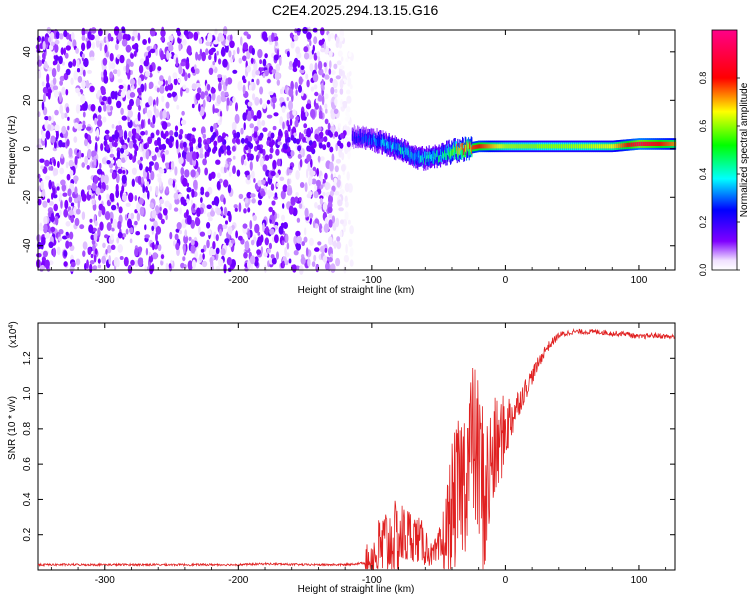 Image resolution: width=750 pixels, height=600 pixels. I want to click on x-tick-label: 100, so click(639, 580).